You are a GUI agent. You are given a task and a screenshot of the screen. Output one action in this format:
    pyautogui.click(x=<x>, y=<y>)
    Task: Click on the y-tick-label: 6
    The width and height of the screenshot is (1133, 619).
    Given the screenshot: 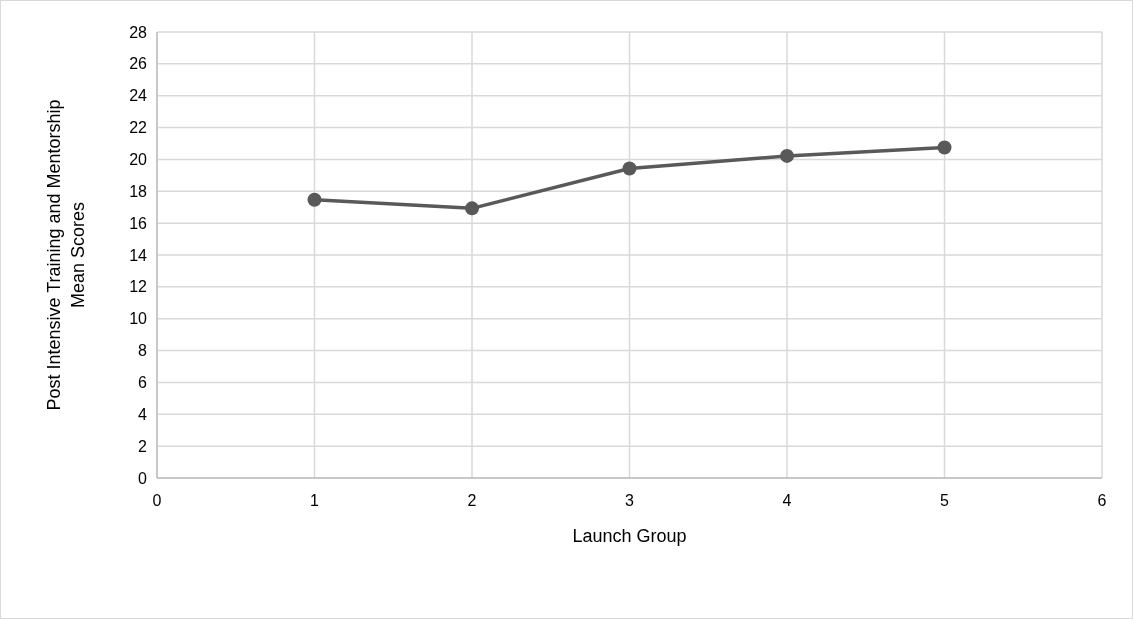 What is the action you would take?
    pyautogui.click(x=143, y=383)
    